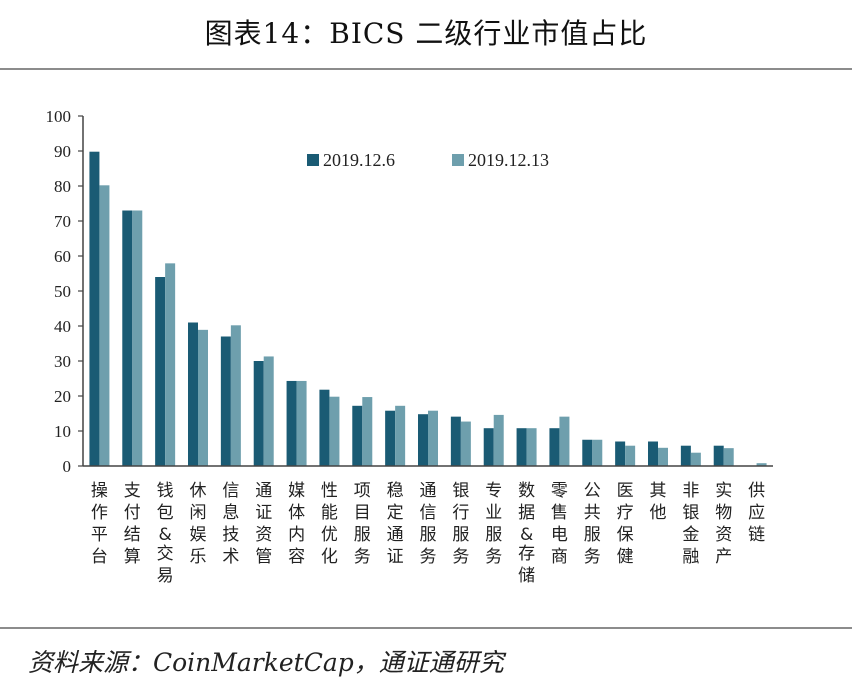  Describe the element at coordinates (132, 513) in the screenshot. I see `x-tick-label-char: 付` at that location.